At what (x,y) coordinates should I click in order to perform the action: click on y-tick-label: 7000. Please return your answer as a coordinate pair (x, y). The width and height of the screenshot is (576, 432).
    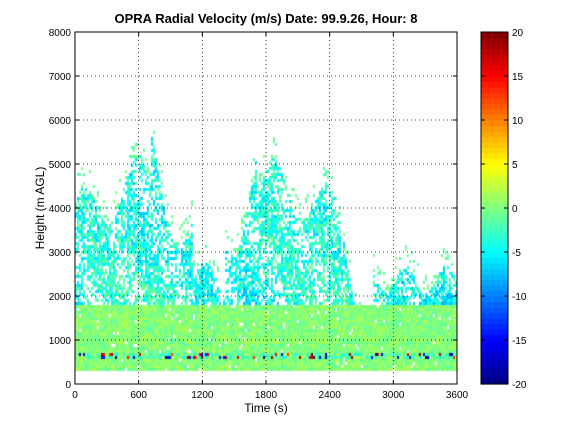
    Looking at the image, I should click on (60, 77).